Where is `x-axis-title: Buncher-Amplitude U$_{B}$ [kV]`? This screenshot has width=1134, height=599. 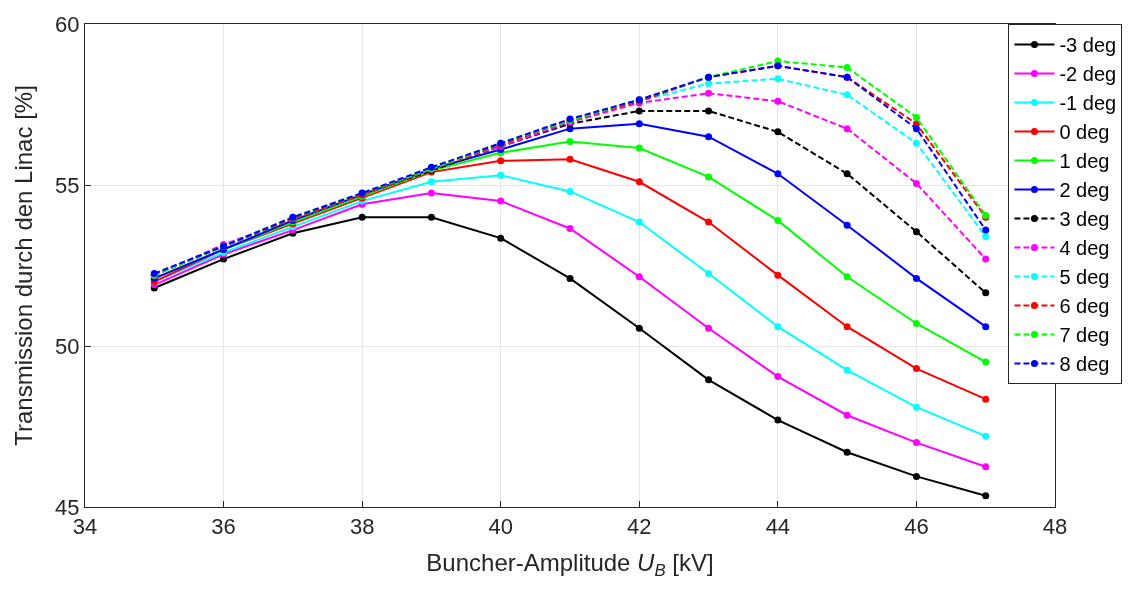
x-axis-title: Buncher-Amplitude U$_{B}$ [kV] is located at coordinates (570, 564).